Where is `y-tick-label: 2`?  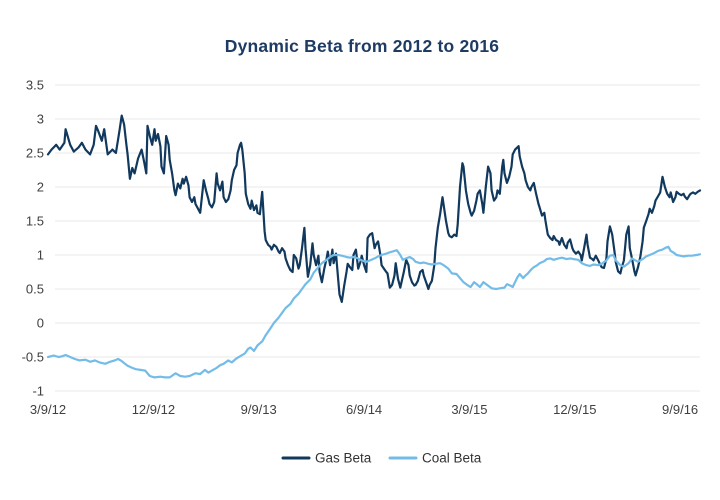
y-tick-label: 2 is located at coordinates (40, 187).